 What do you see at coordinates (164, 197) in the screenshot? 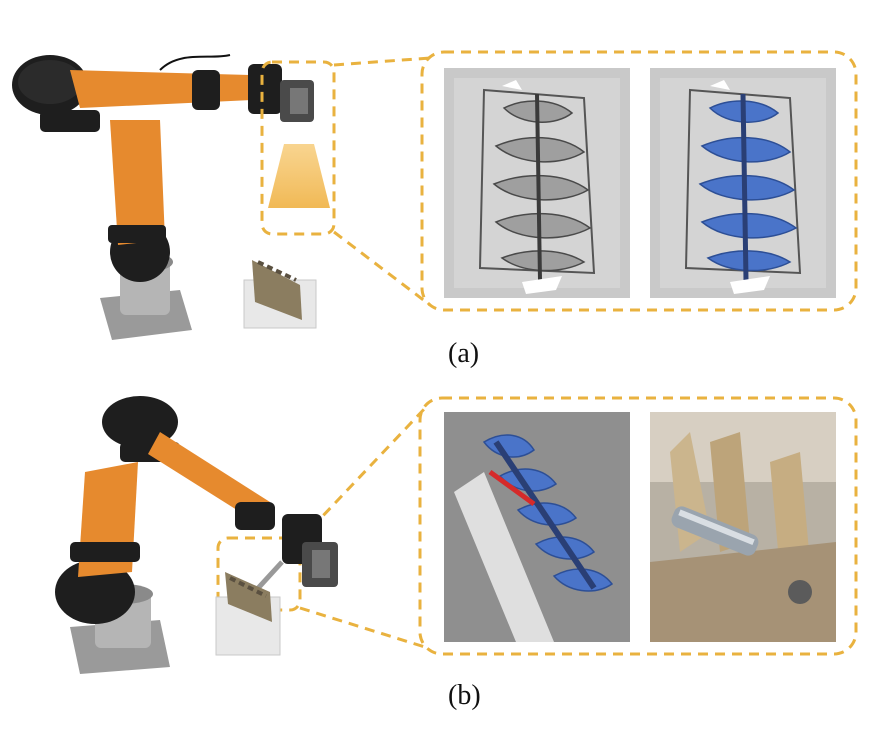
I see `robot-arm-scan-illustration` at bounding box center [164, 197].